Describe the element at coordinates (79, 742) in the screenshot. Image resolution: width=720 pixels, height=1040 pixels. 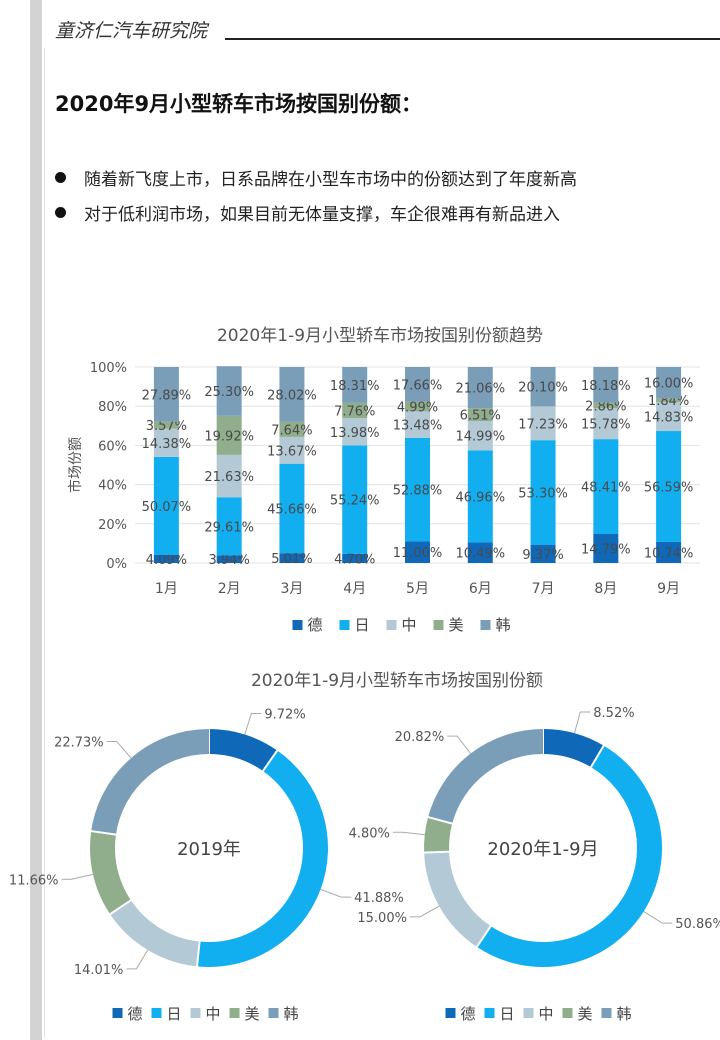
I see `slice-label: 22.73%` at that location.